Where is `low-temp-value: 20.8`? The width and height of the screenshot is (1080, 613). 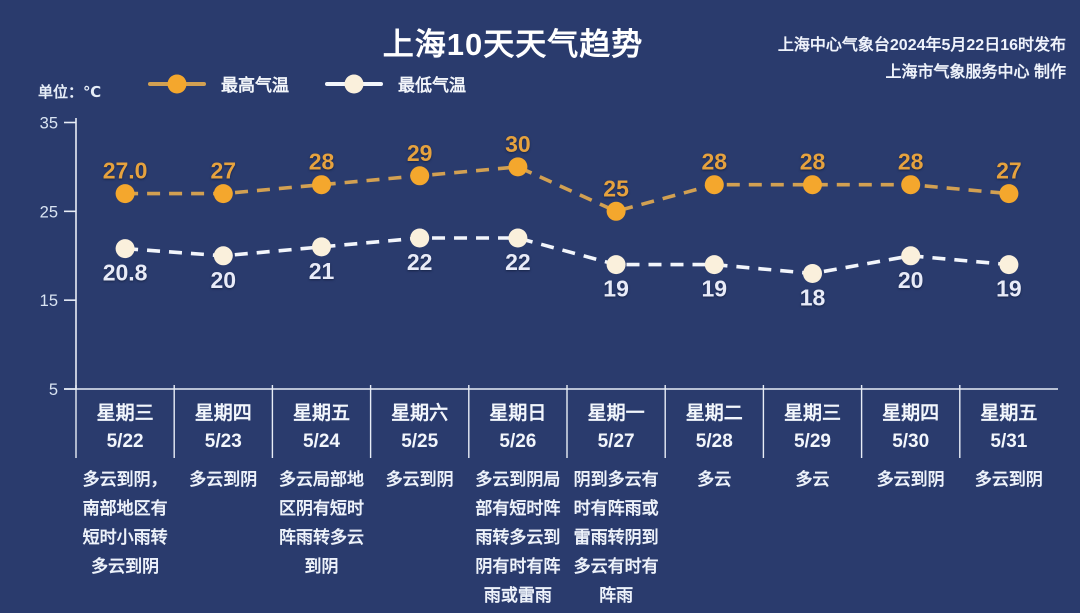 low-temp-value: 20.8 is located at coordinates (125, 273).